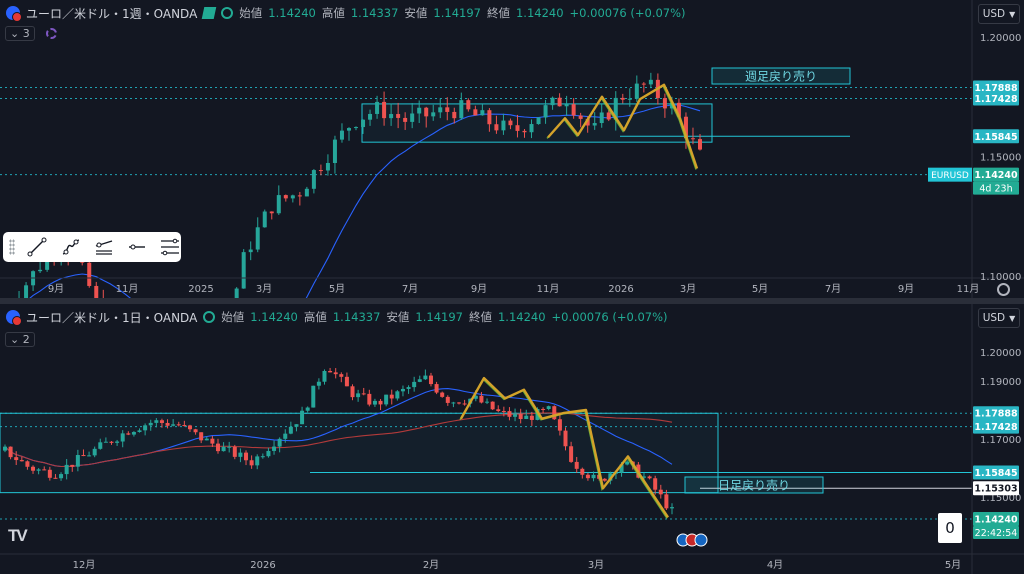  I want to click on price-tick-label: 1.15000, so click(1000, 158).